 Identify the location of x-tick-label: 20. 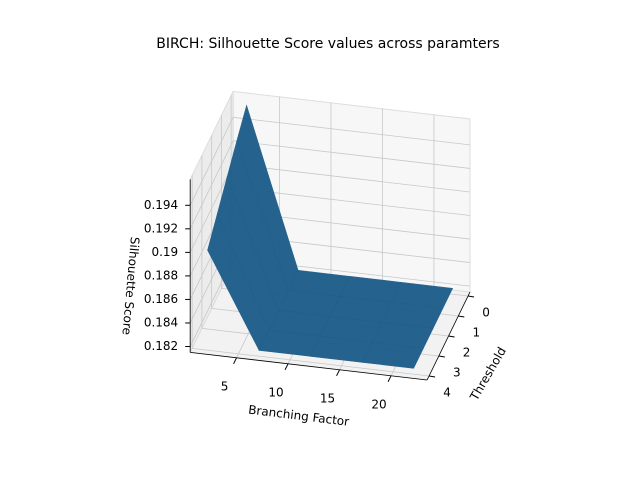
(378, 404).